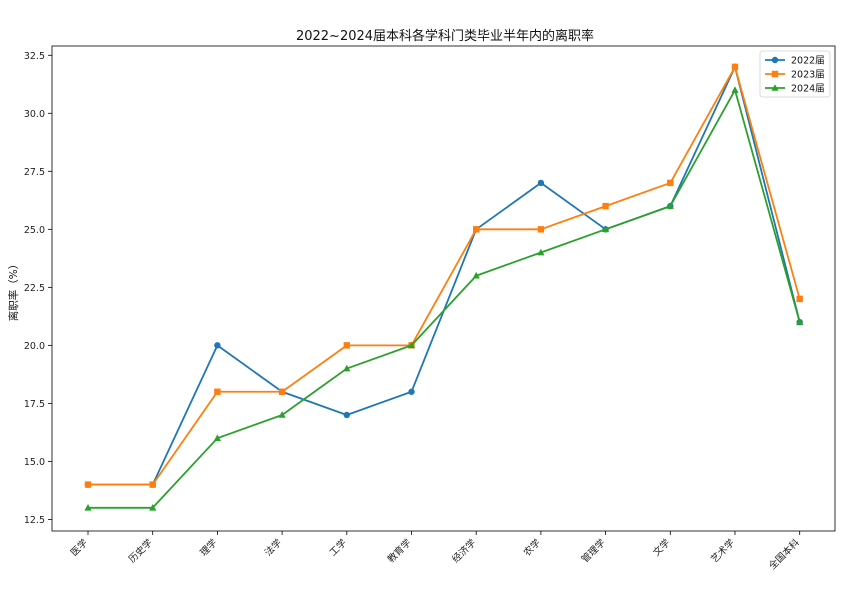 This screenshot has width=867, height=594. I want to click on x-tick-label: 教育学, so click(399, 551).